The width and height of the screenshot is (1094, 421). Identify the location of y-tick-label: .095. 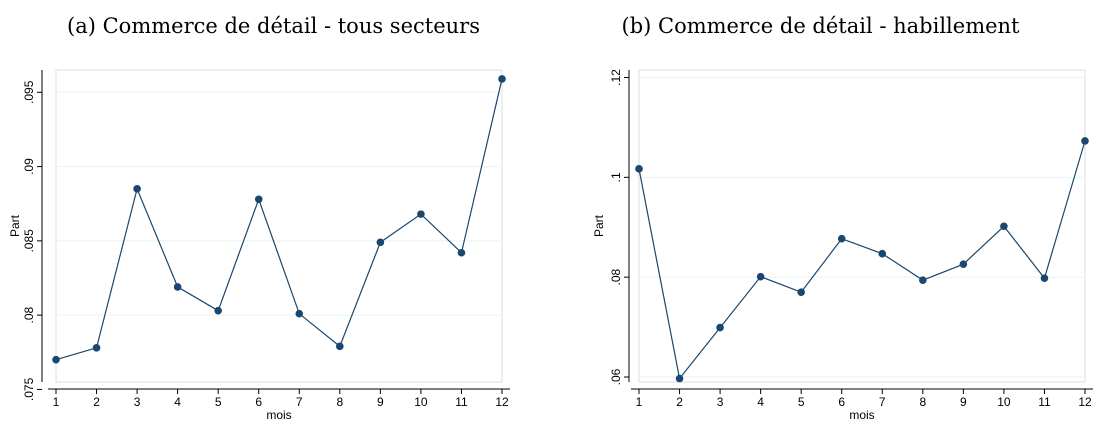
(29, 92).